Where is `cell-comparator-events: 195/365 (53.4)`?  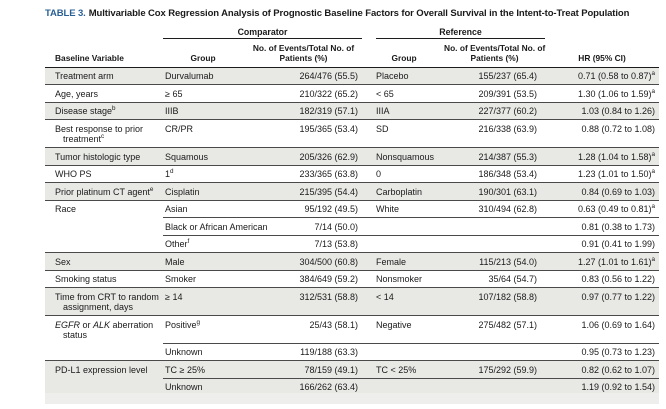 cell-comparator-events: 195/365 (53.4) is located at coordinates (304, 133).